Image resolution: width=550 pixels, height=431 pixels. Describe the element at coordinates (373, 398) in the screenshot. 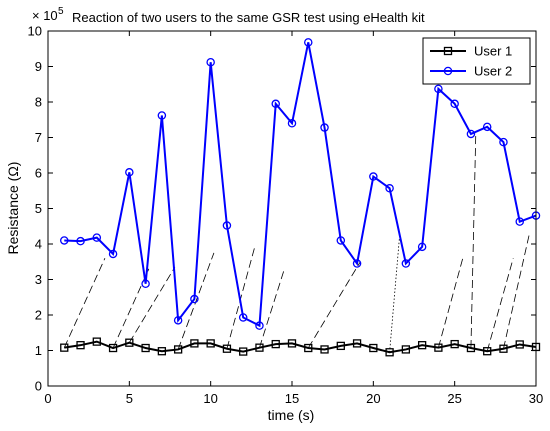

I see `x-tick-label: 20` at that location.